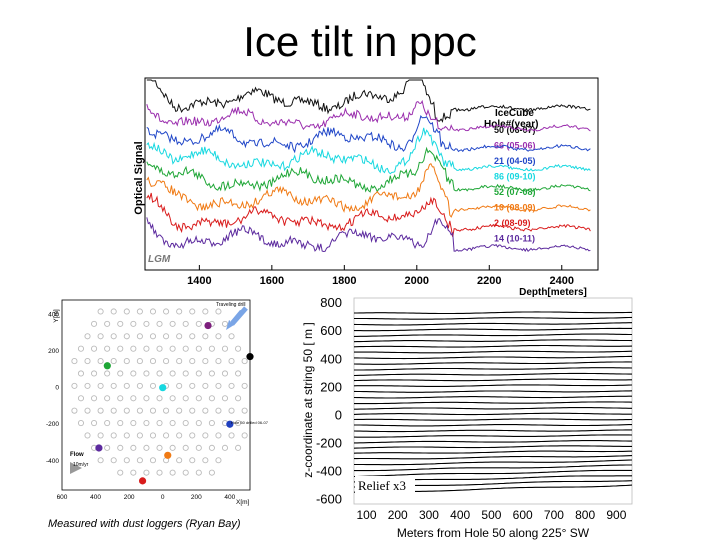  Describe the element at coordinates (331, 302) in the screenshot. I see `tilt-y-tick-label: 800` at that location.